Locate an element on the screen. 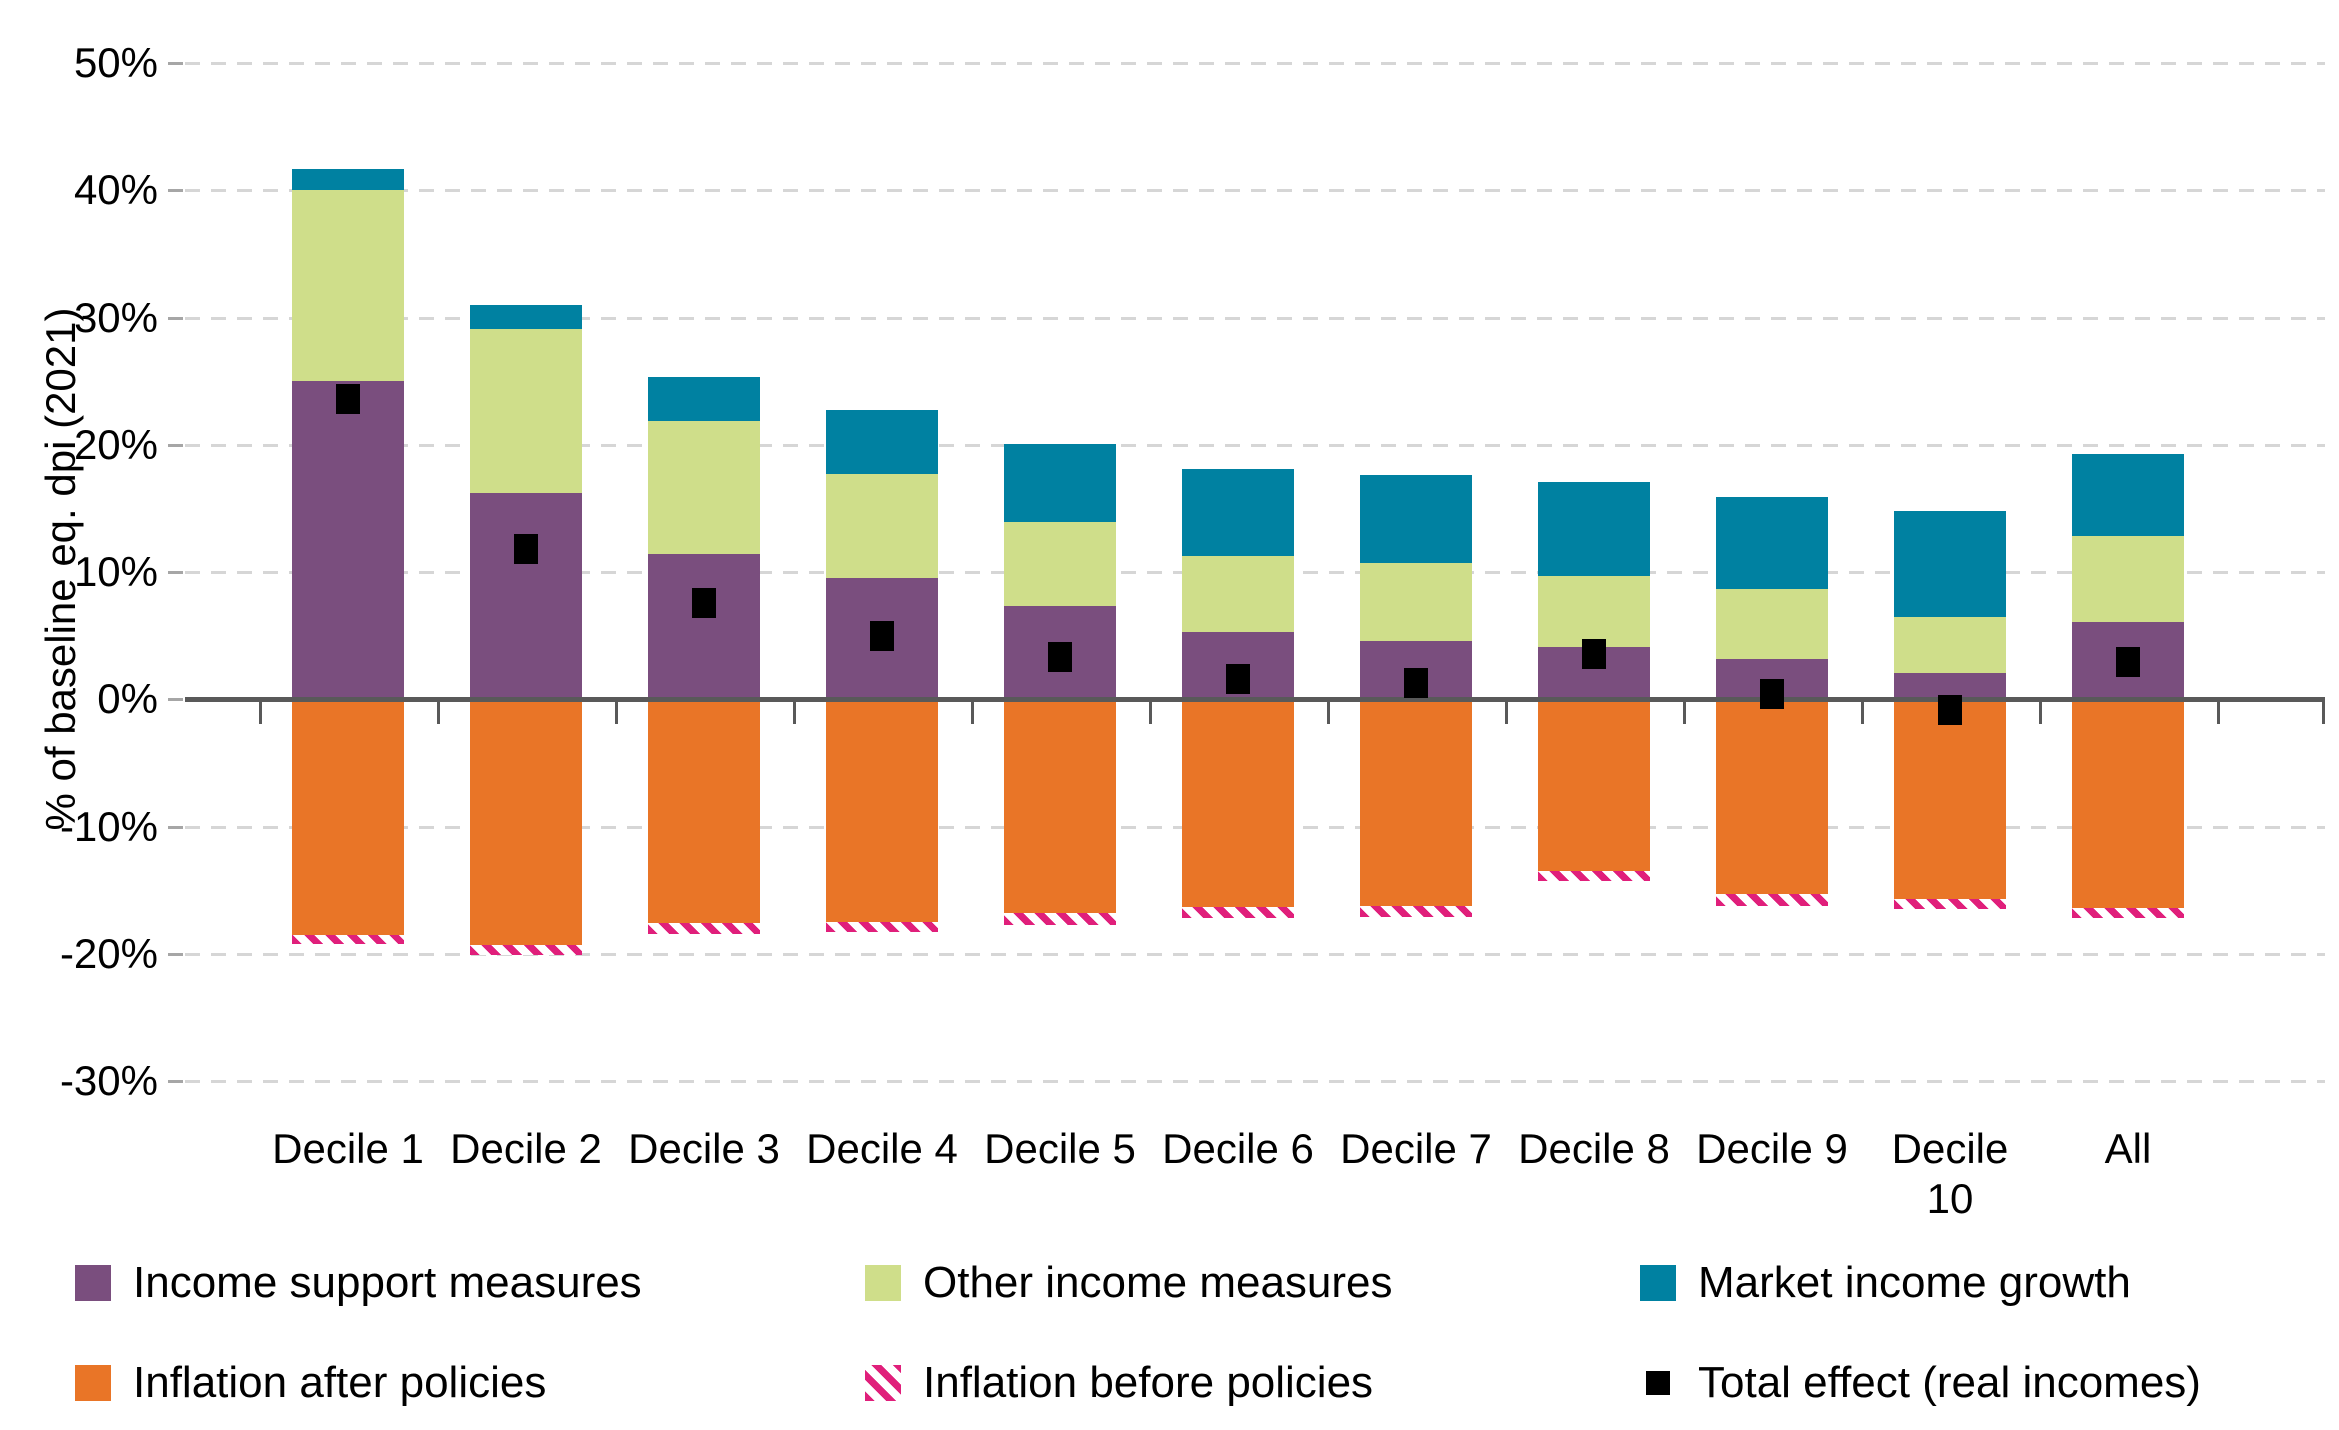 Image resolution: width=2339 pixels, height=1430 pixels. legend-swatch-income-support-measures is located at coordinates (93, 1283).